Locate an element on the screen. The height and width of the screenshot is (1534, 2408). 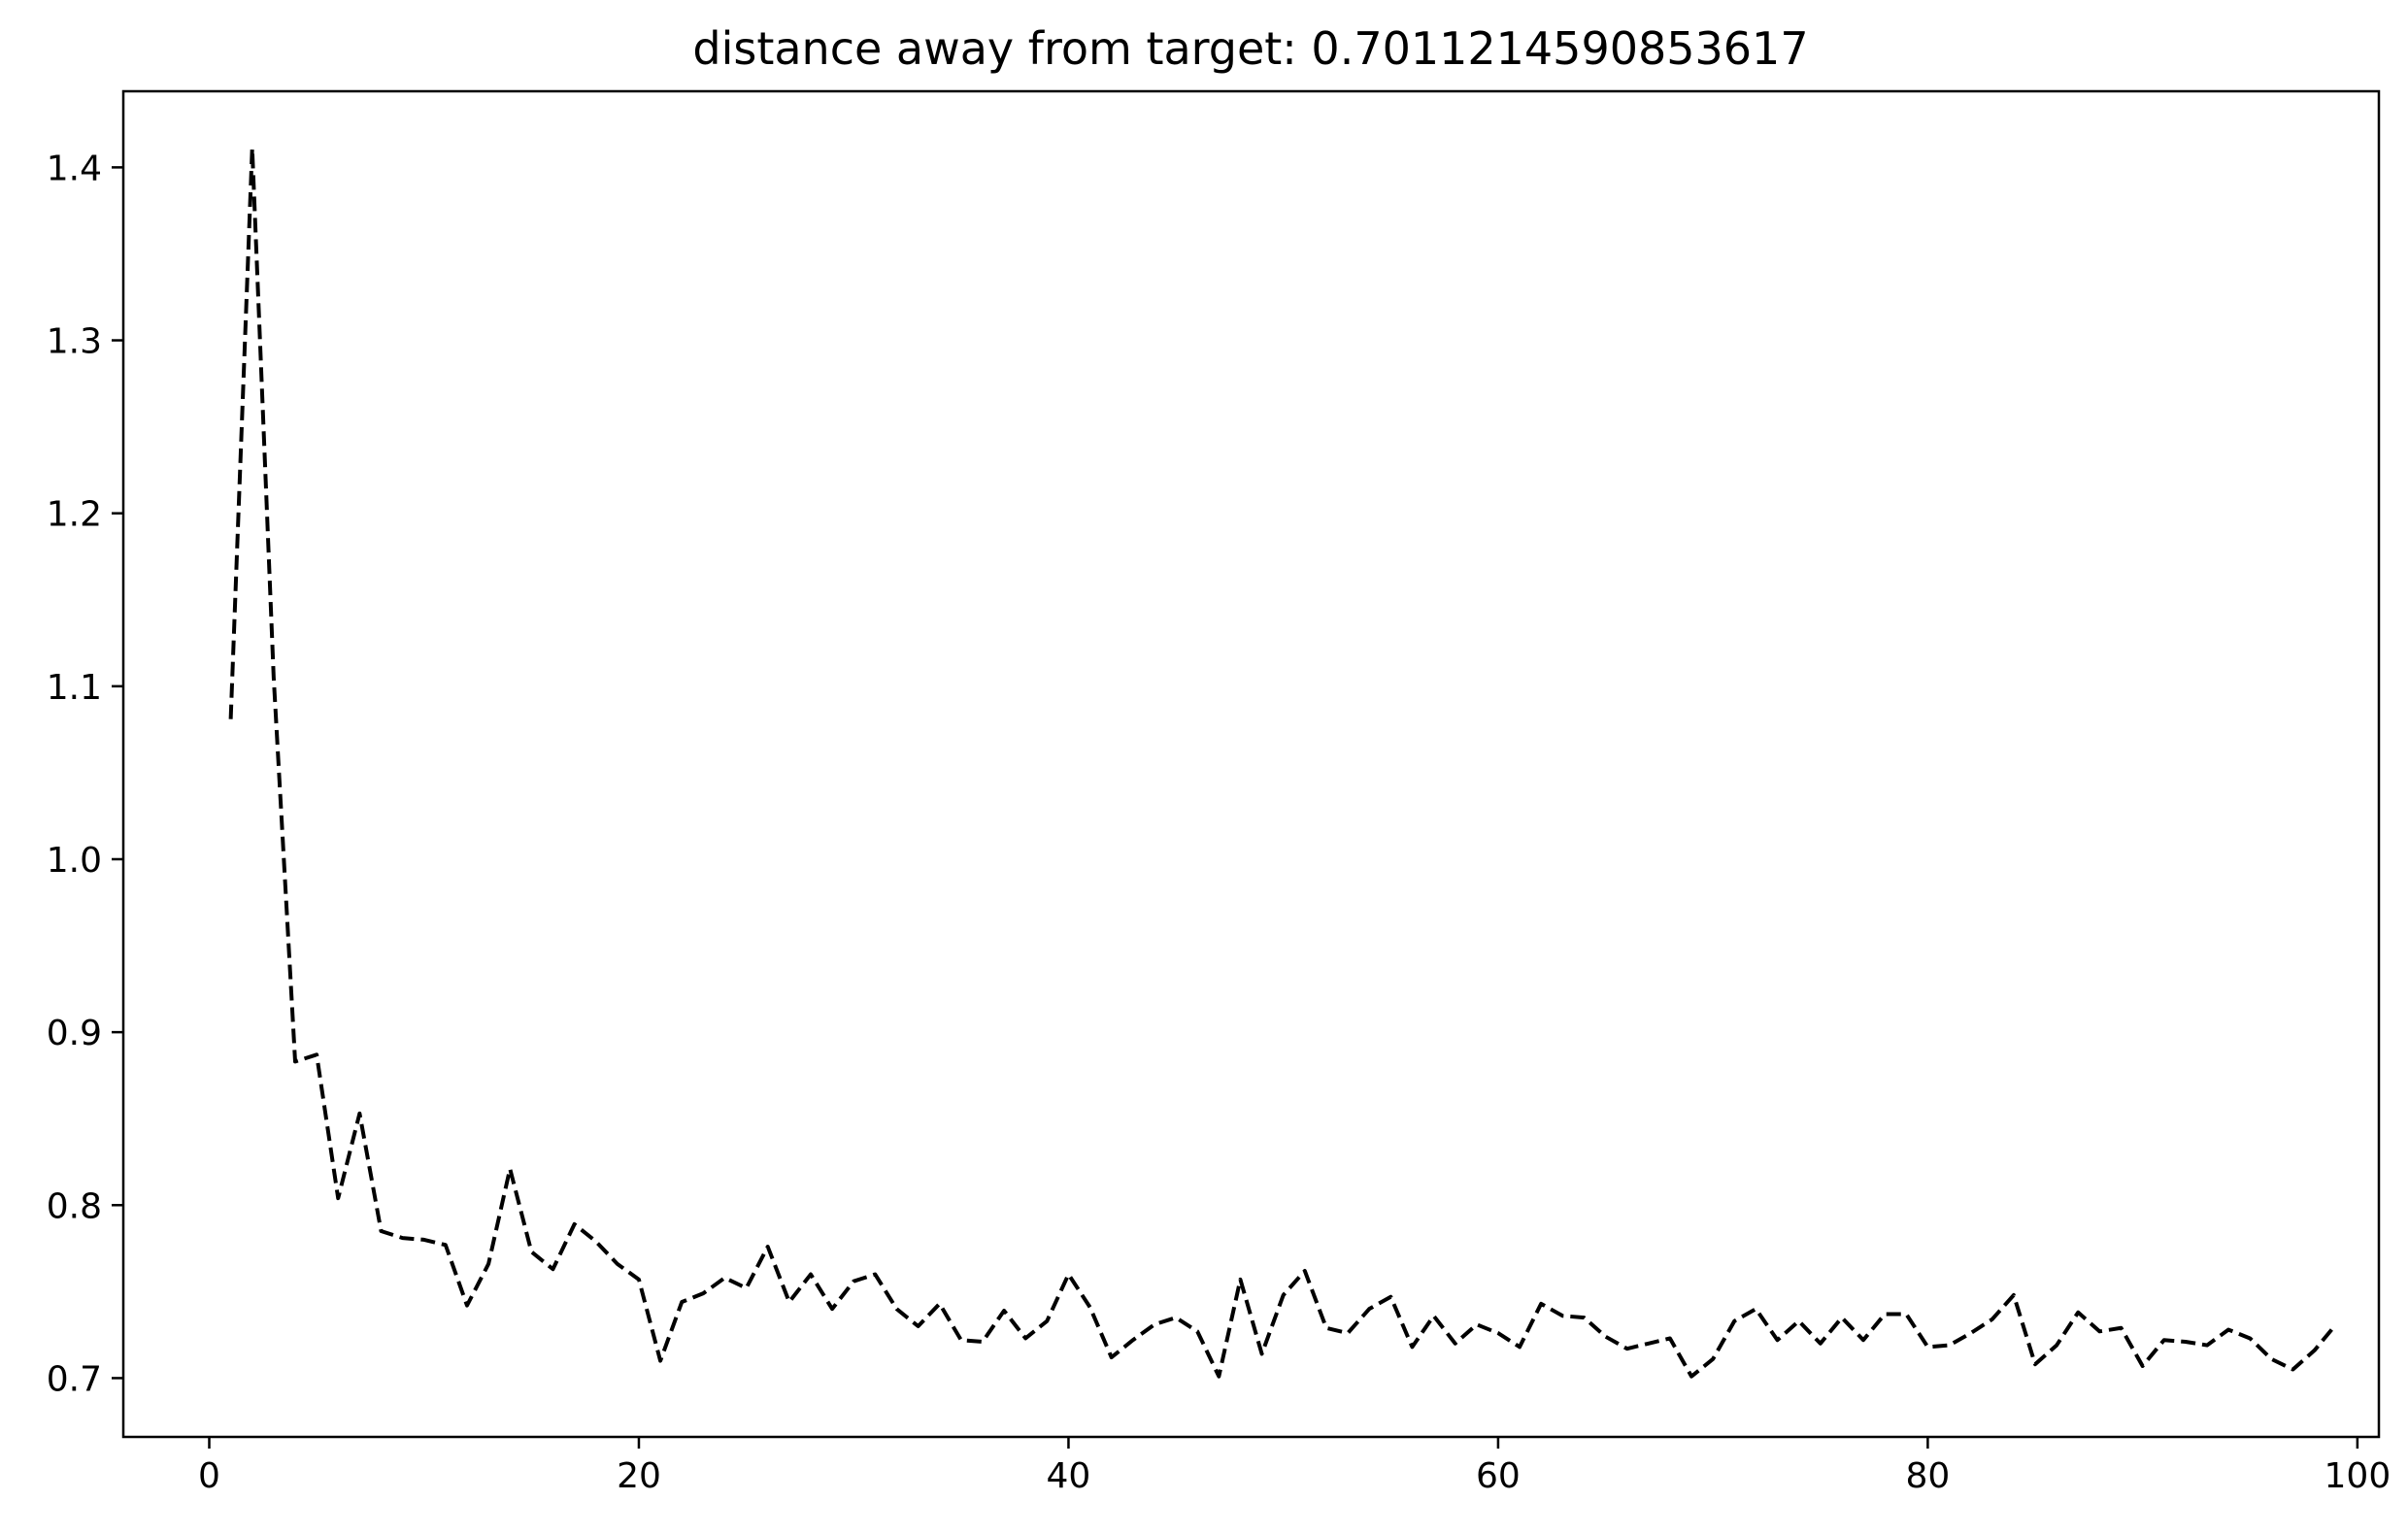
y-tick-label: 1.4 is located at coordinates (74, 168).